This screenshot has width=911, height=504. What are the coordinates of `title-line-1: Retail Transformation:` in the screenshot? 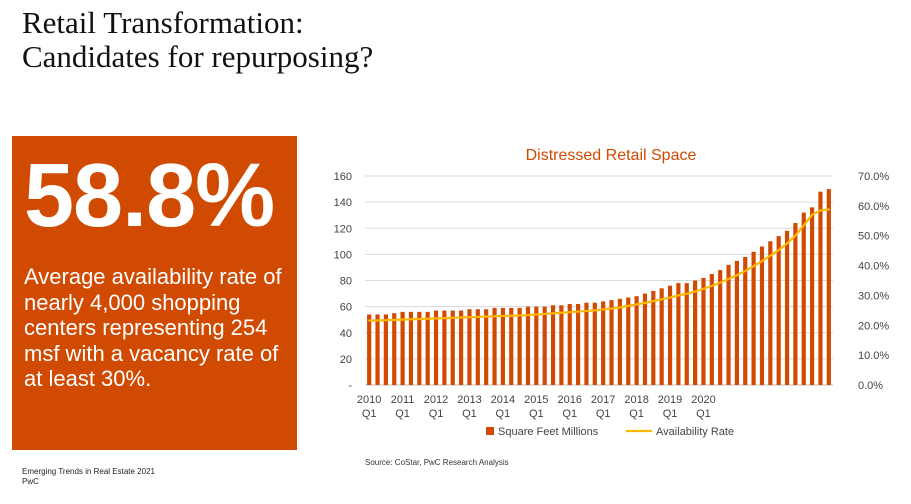 It's located at (163, 22).